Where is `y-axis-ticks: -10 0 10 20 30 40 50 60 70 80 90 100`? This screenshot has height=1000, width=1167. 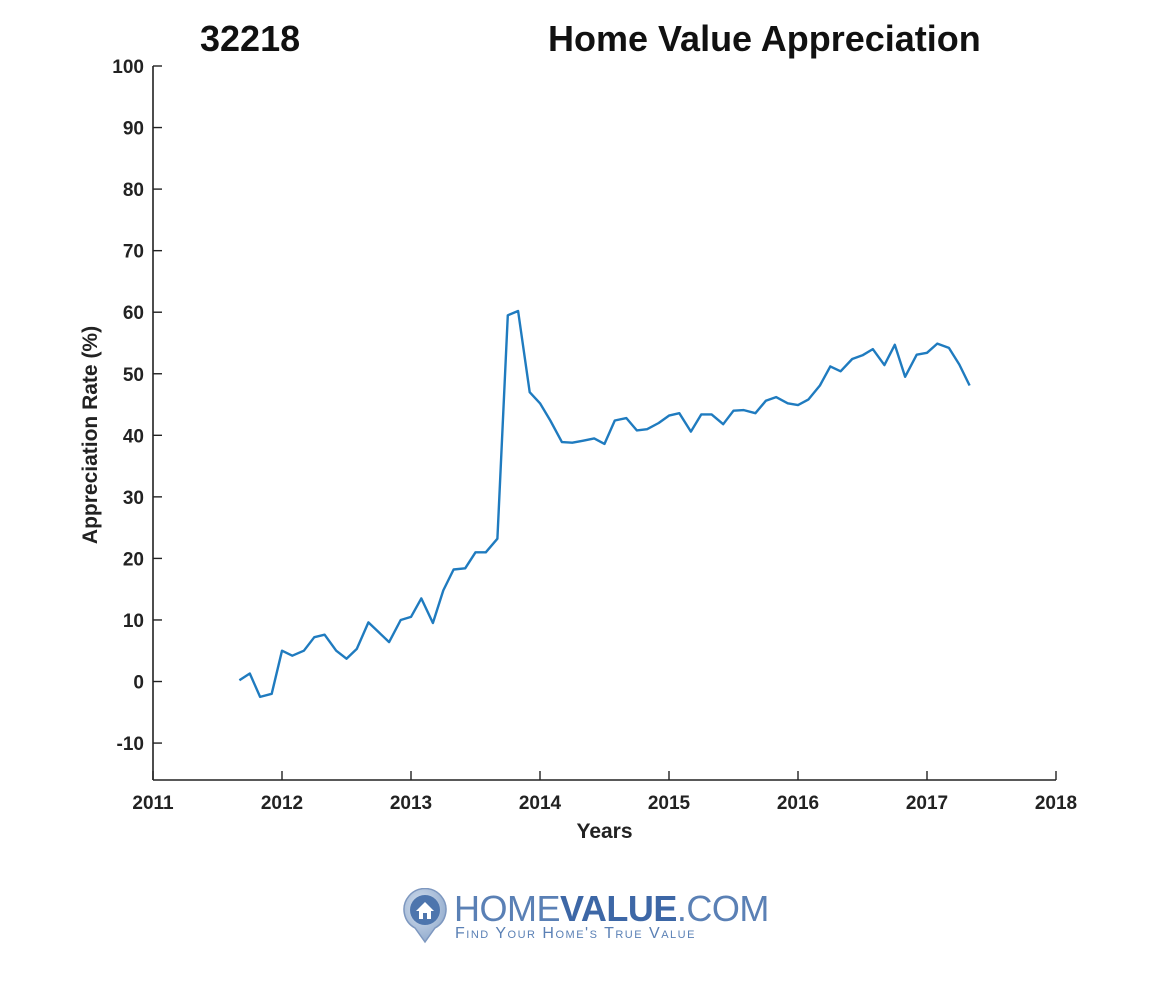 y-axis-ticks: -10 0 10 20 30 40 50 60 70 80 90 100 is located at coordinates (137, 406).